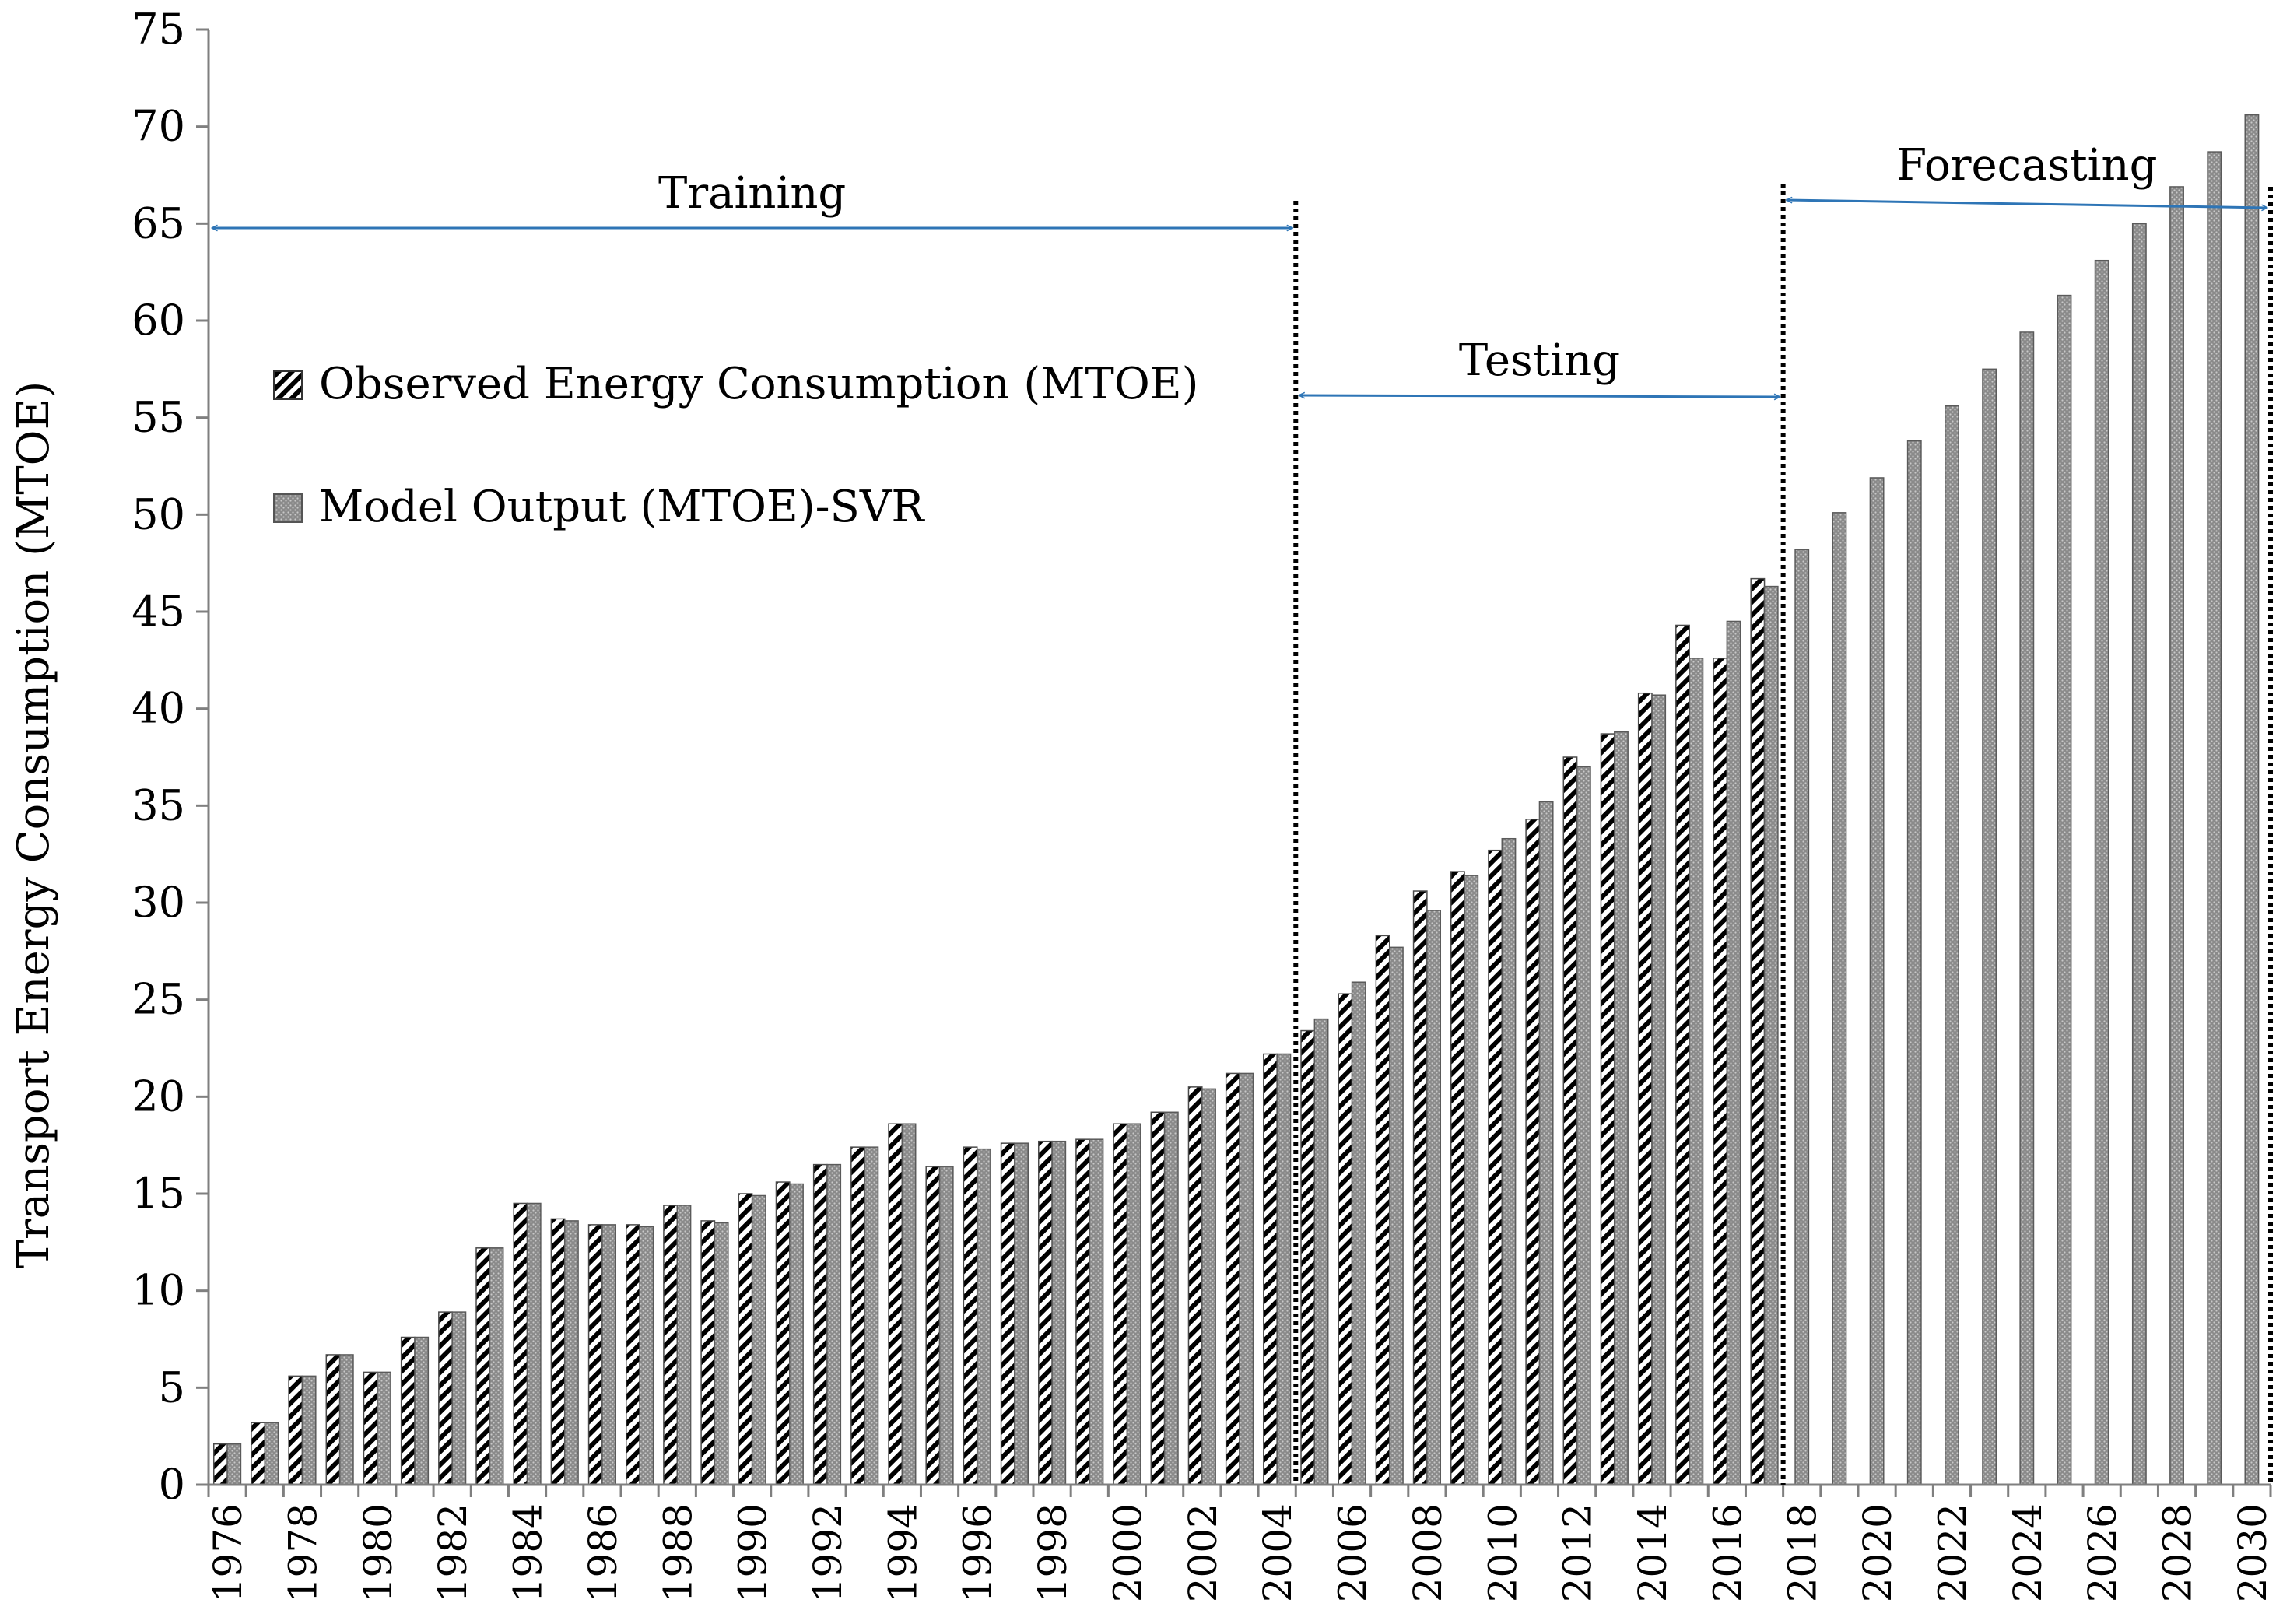 The height and width of the screenshot is (1624, 2290). I want to click on x-tick-label: 2010, so click(1502, 1553).